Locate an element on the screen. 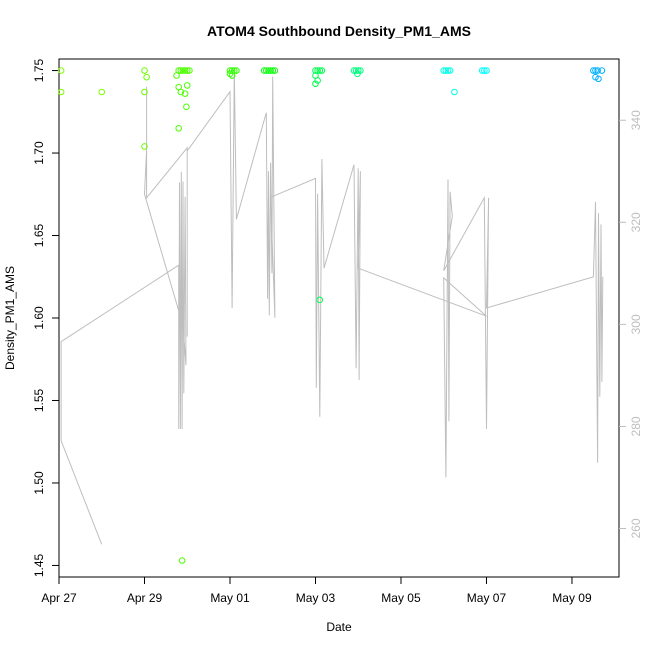 The width and height of the screenshot is (650, 650). x-tick-label-3: May 03 is located at coordinates (316, 598).